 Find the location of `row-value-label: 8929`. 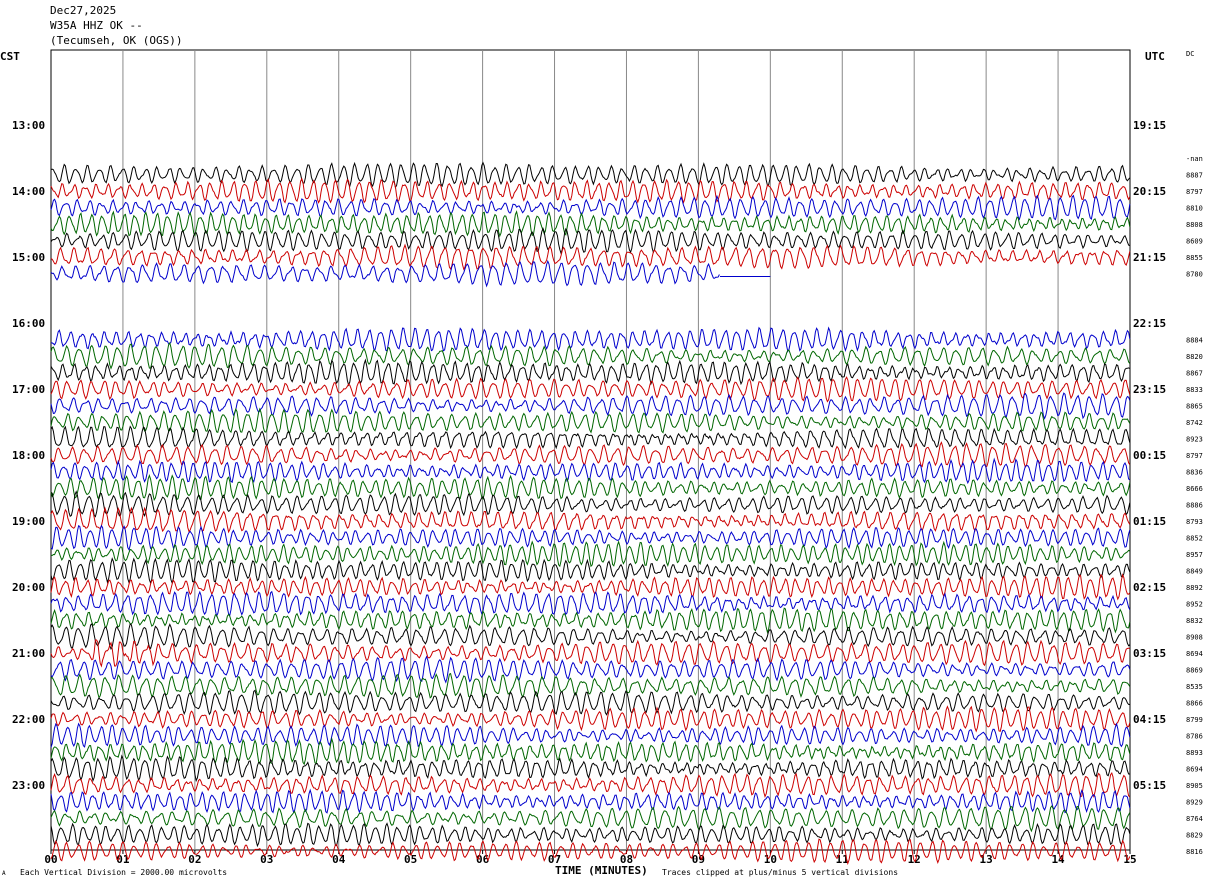

row-value-label: 8929 is located at coordinates (1194, 803).